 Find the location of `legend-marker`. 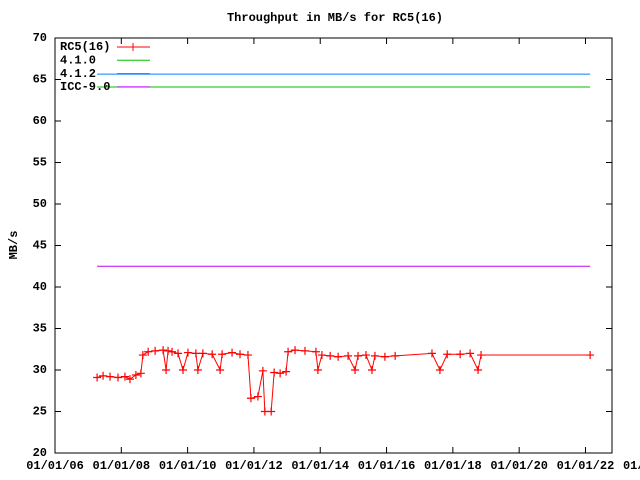

legend-marker is located at coordinates (133, 47).